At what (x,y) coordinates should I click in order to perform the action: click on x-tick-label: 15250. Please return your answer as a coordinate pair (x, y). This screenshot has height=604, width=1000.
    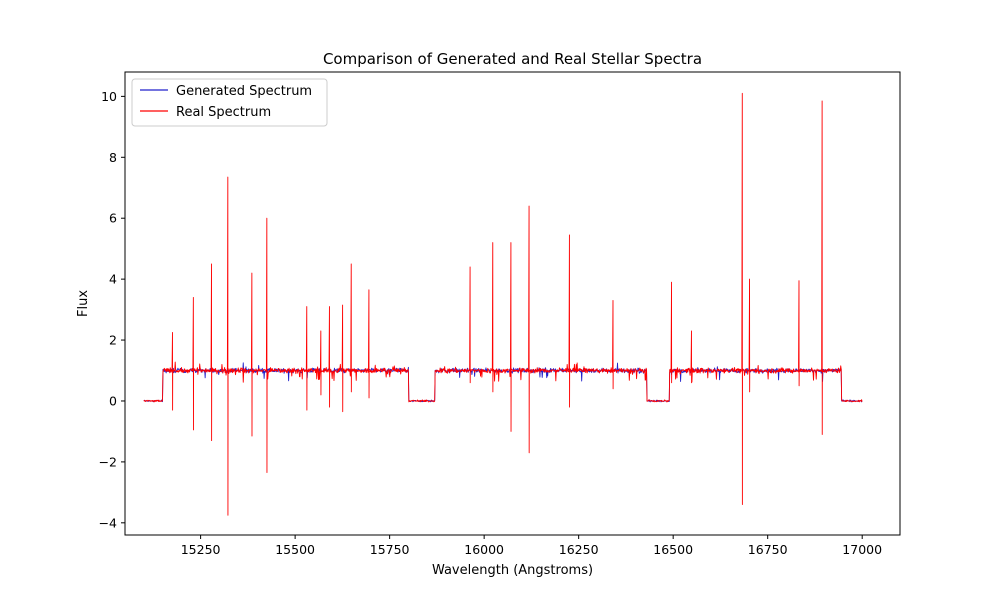
    Looking at the image, I should click on (201, 549).